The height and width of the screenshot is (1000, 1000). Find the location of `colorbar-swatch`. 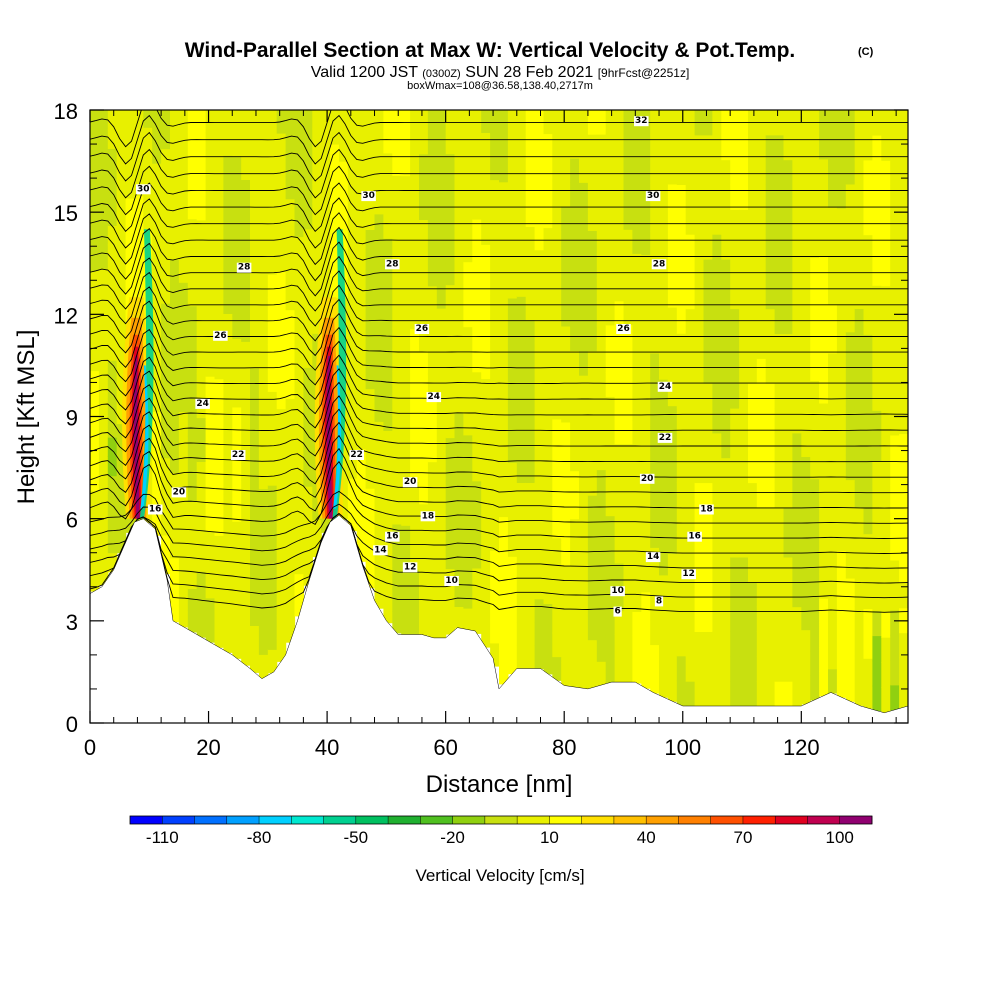

colorbar-swatch is located at coordinates (372, 820).